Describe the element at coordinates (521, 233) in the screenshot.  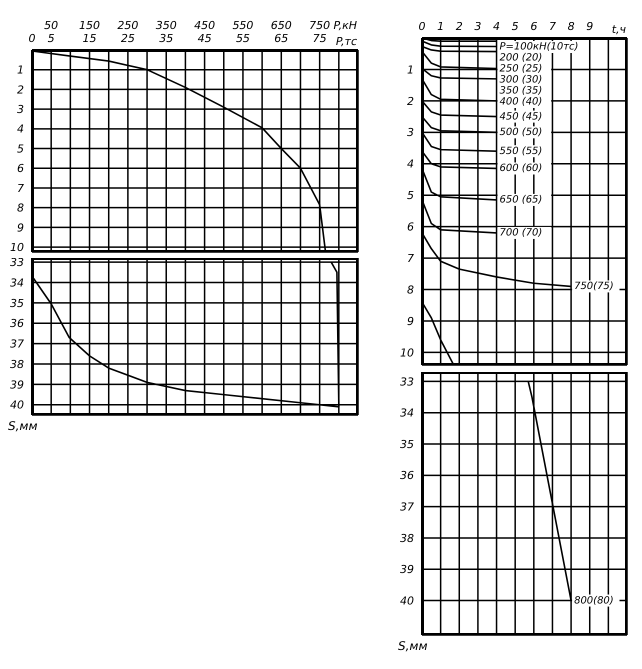
I see `series-label: 700 (70)` at that location.